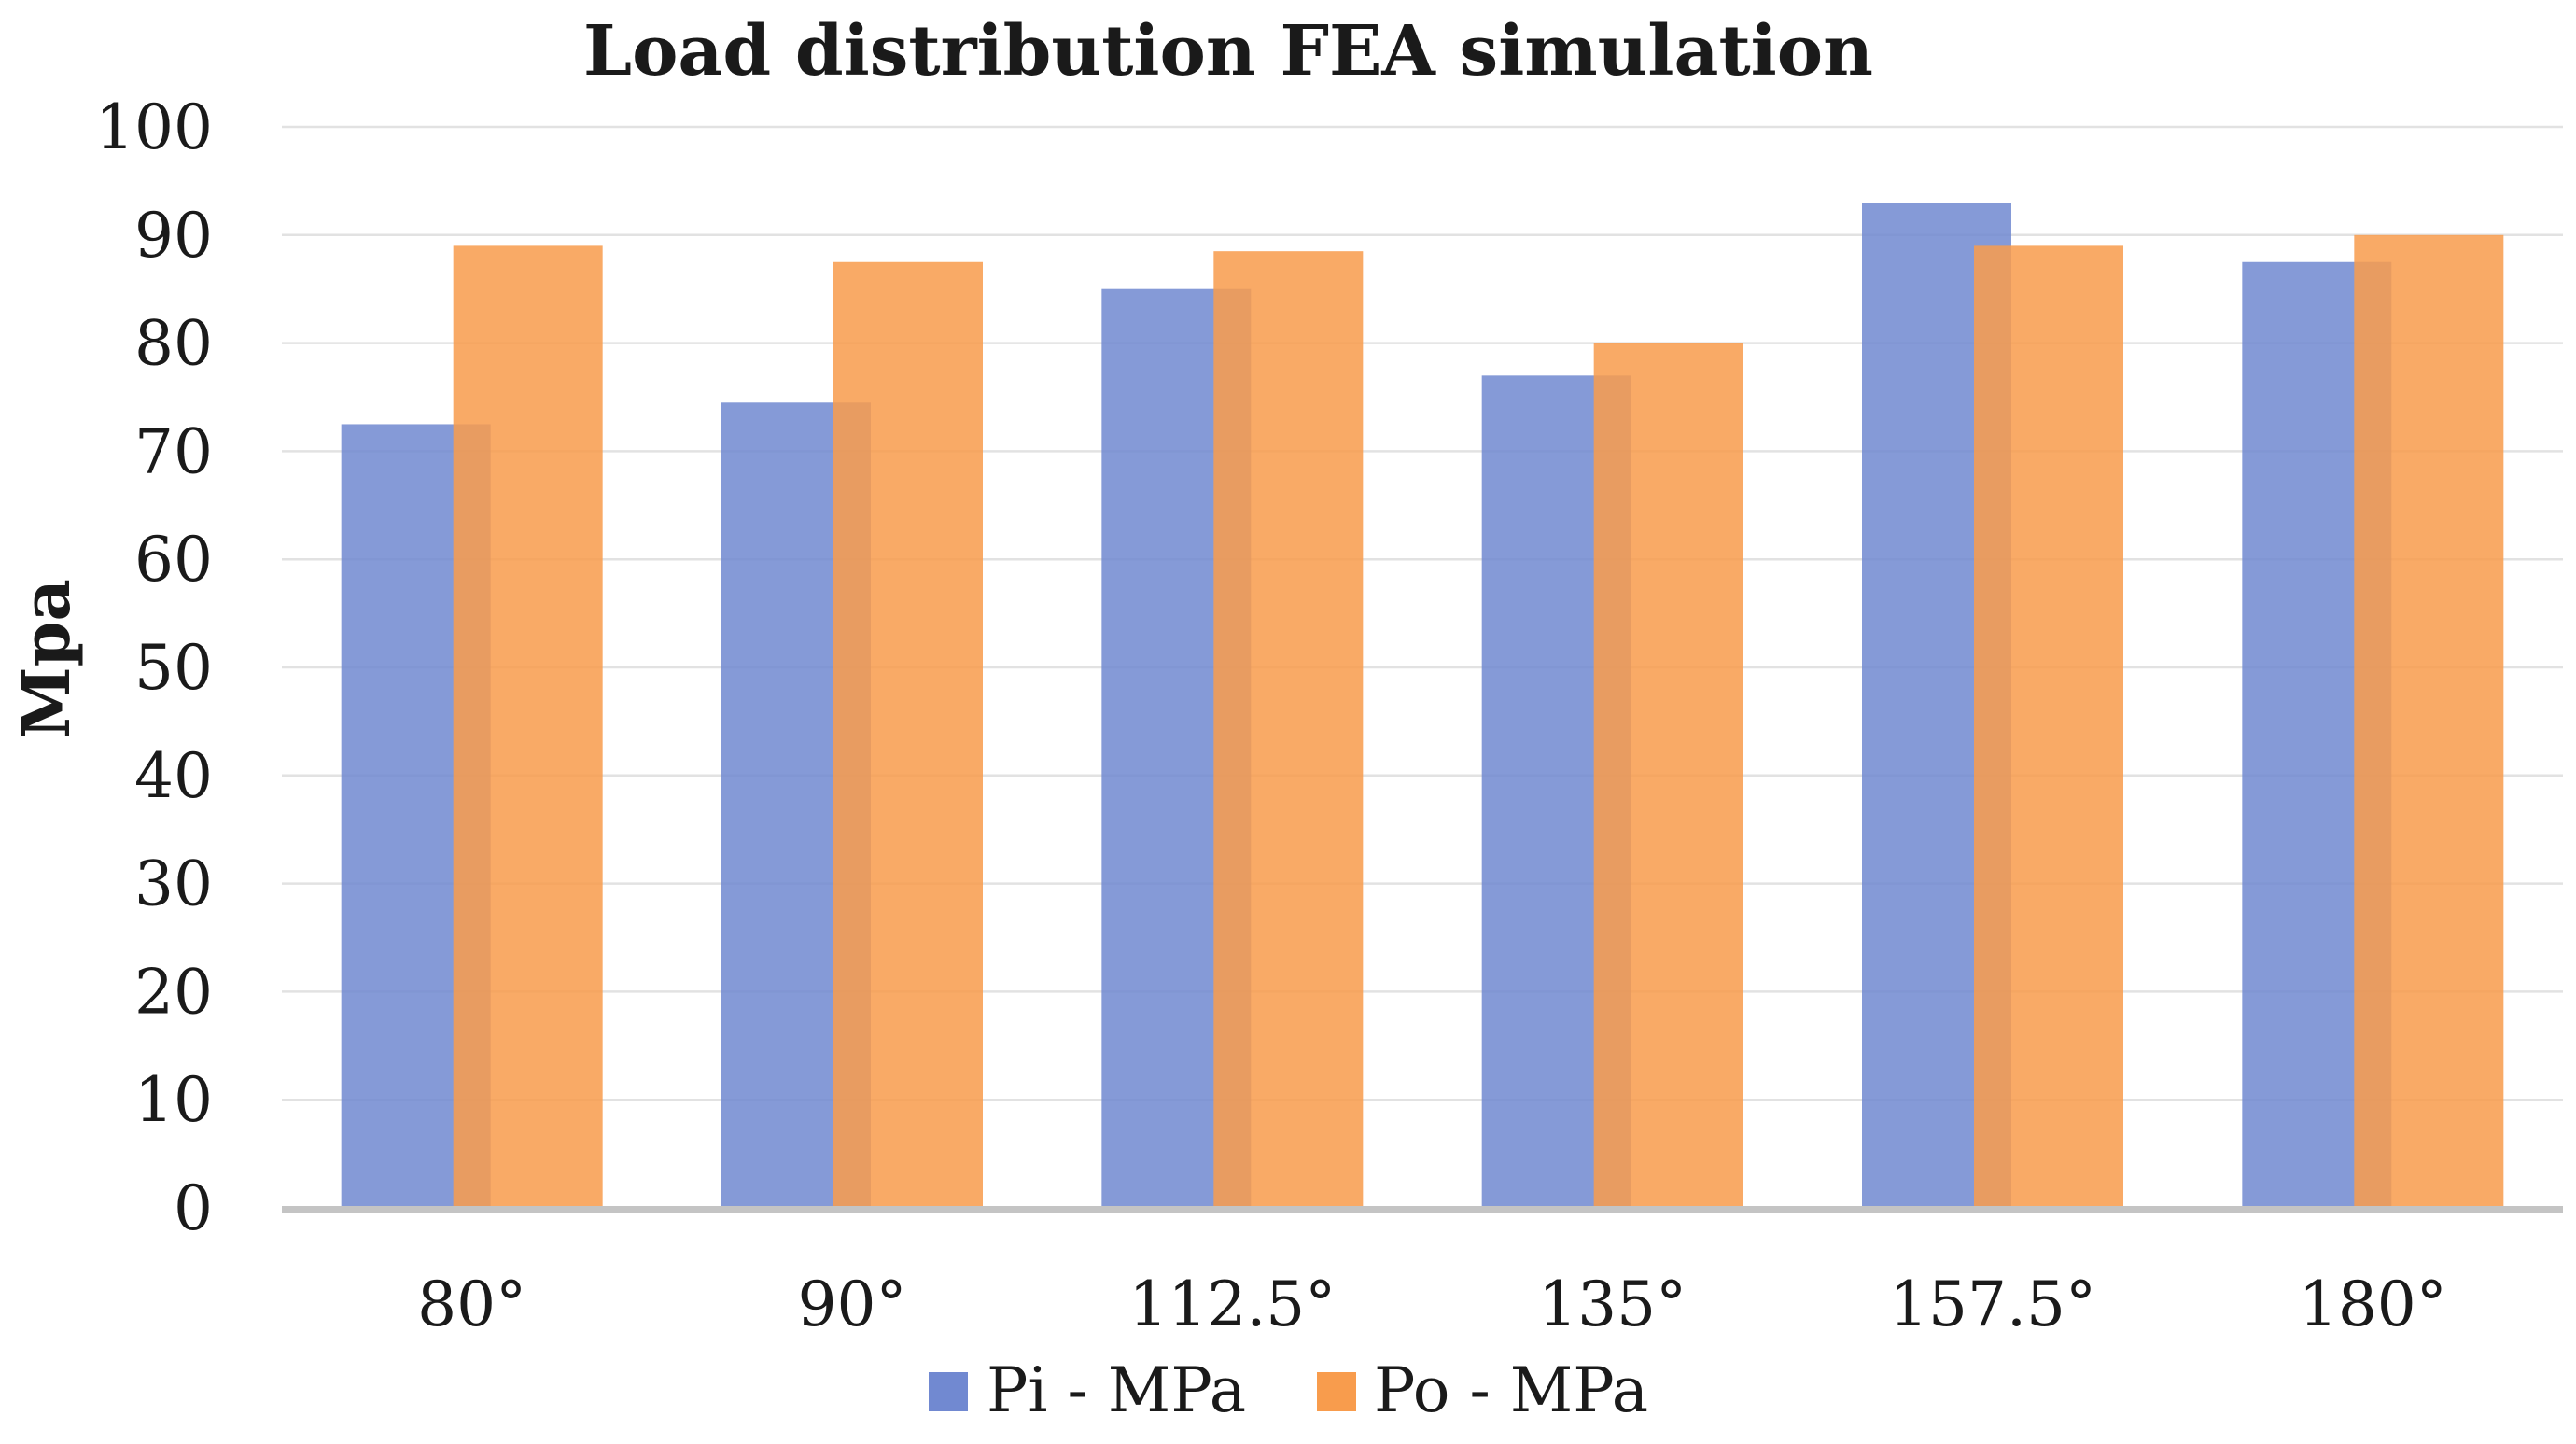  Describe the element at coordinates (852, 1305) in the screenshot. I see `x-tick-label: 90°` at that location.